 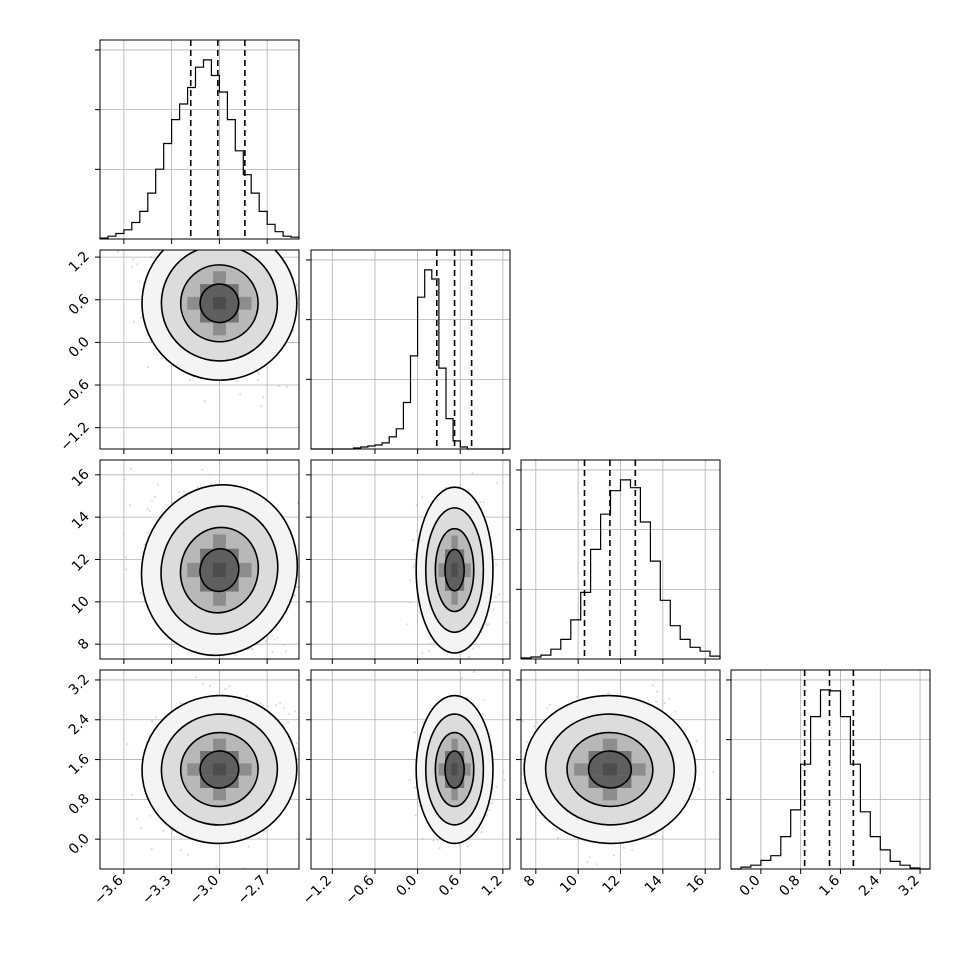 I want to click on x-tick-label: 1.2, so click(x=492, y=886).